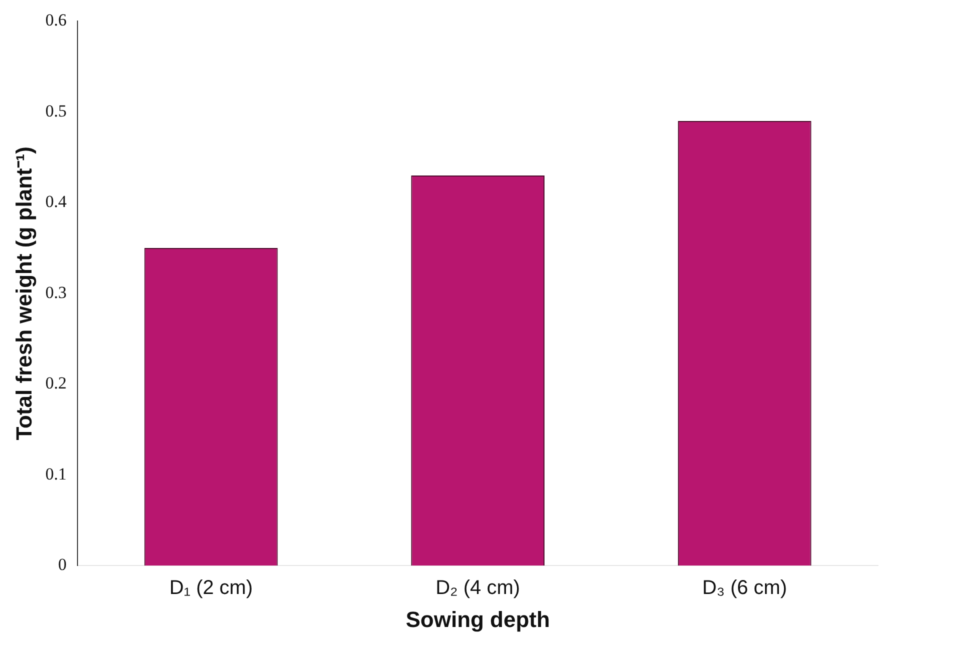 This screenshot has width=960, height=662. What do you see at coordinates (62, 564) in the screenshot?
I see `y-tick-label: 0` at bounding box center [62, 564].